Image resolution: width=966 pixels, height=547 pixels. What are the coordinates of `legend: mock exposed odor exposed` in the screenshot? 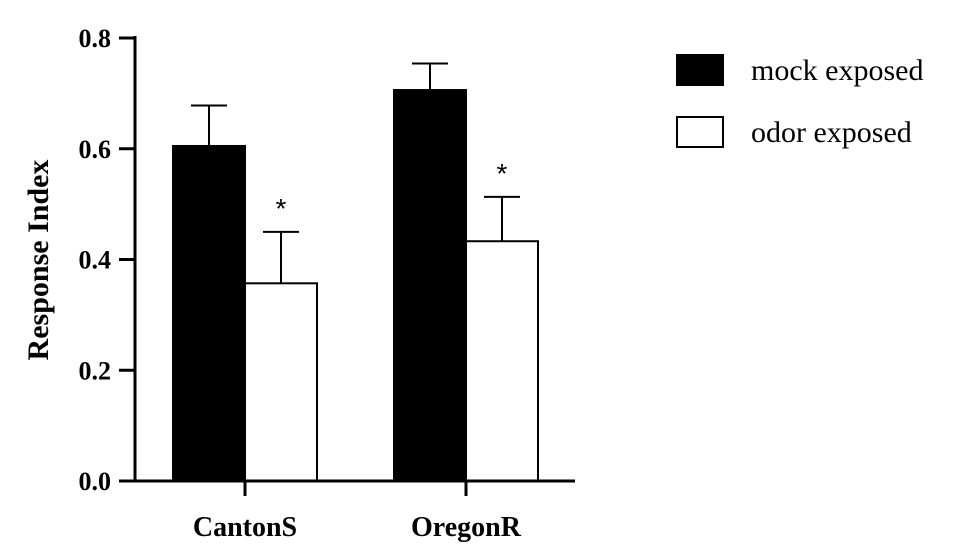 It's located at (799, 101).